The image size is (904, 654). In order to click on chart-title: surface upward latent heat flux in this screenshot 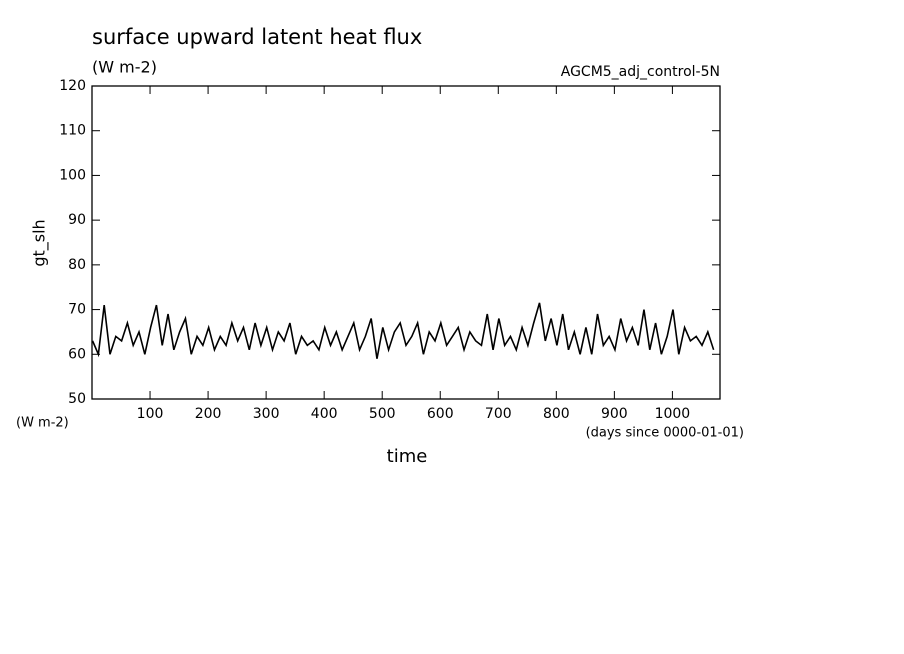, I will do `click(257, 37)`.